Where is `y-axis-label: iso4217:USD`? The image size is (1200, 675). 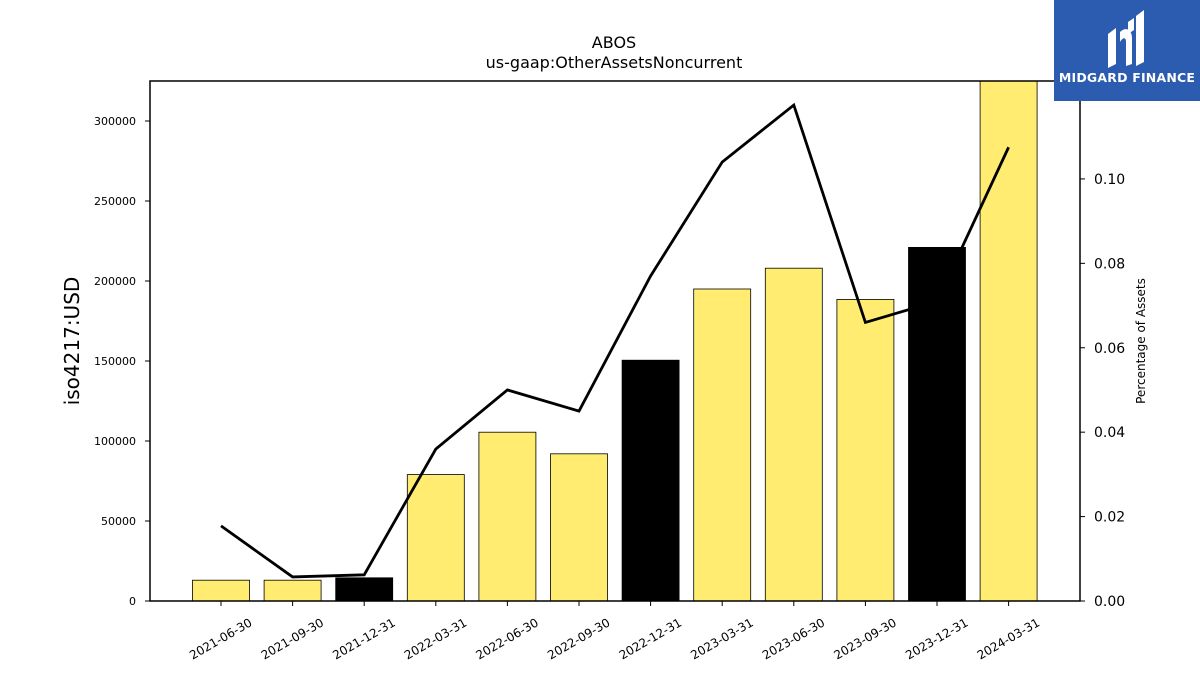
y-axis-label: iso4217:USD is located at coordinates (72, 341).